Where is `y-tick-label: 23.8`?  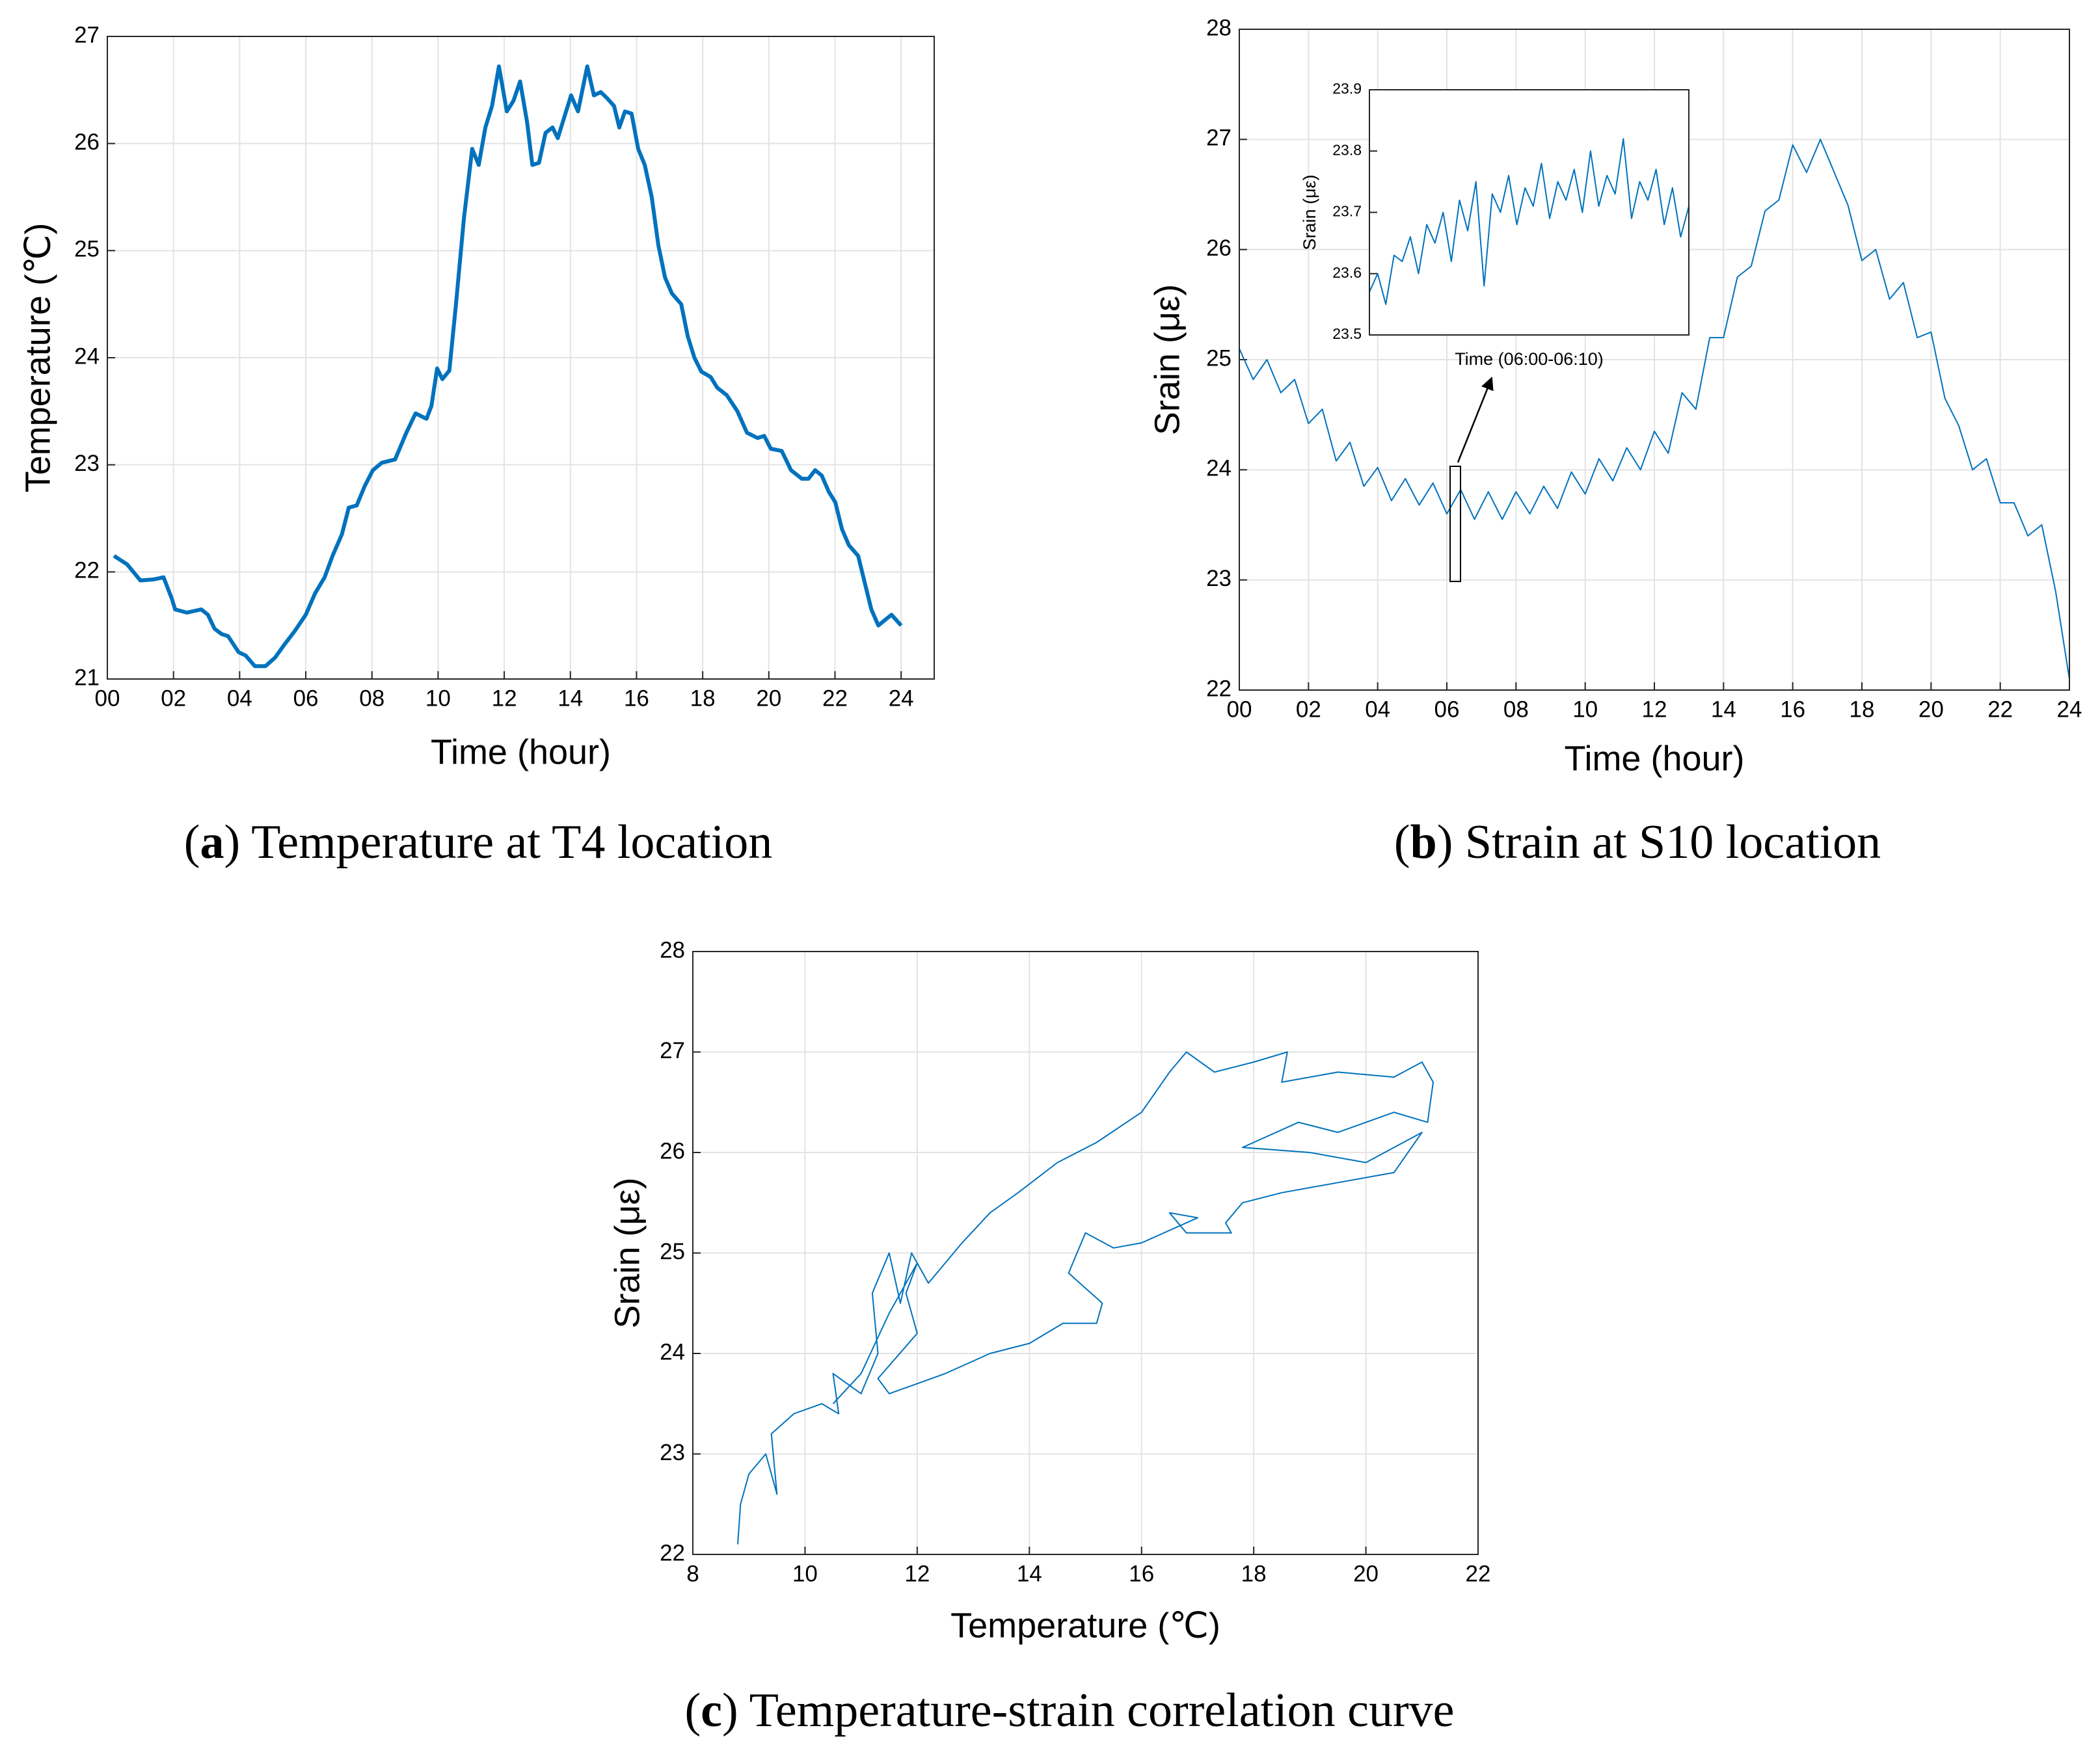
y-tick-label: 23.8 is located at coordinates (1347, 149).